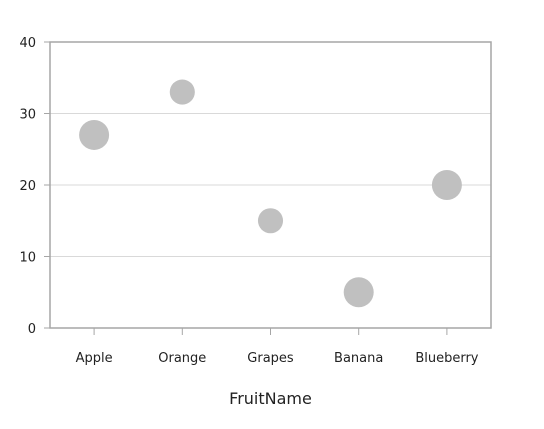 This screenshot has height=429, width=544. I want to click on x-axis-title: FruitName, so click(270, 398).